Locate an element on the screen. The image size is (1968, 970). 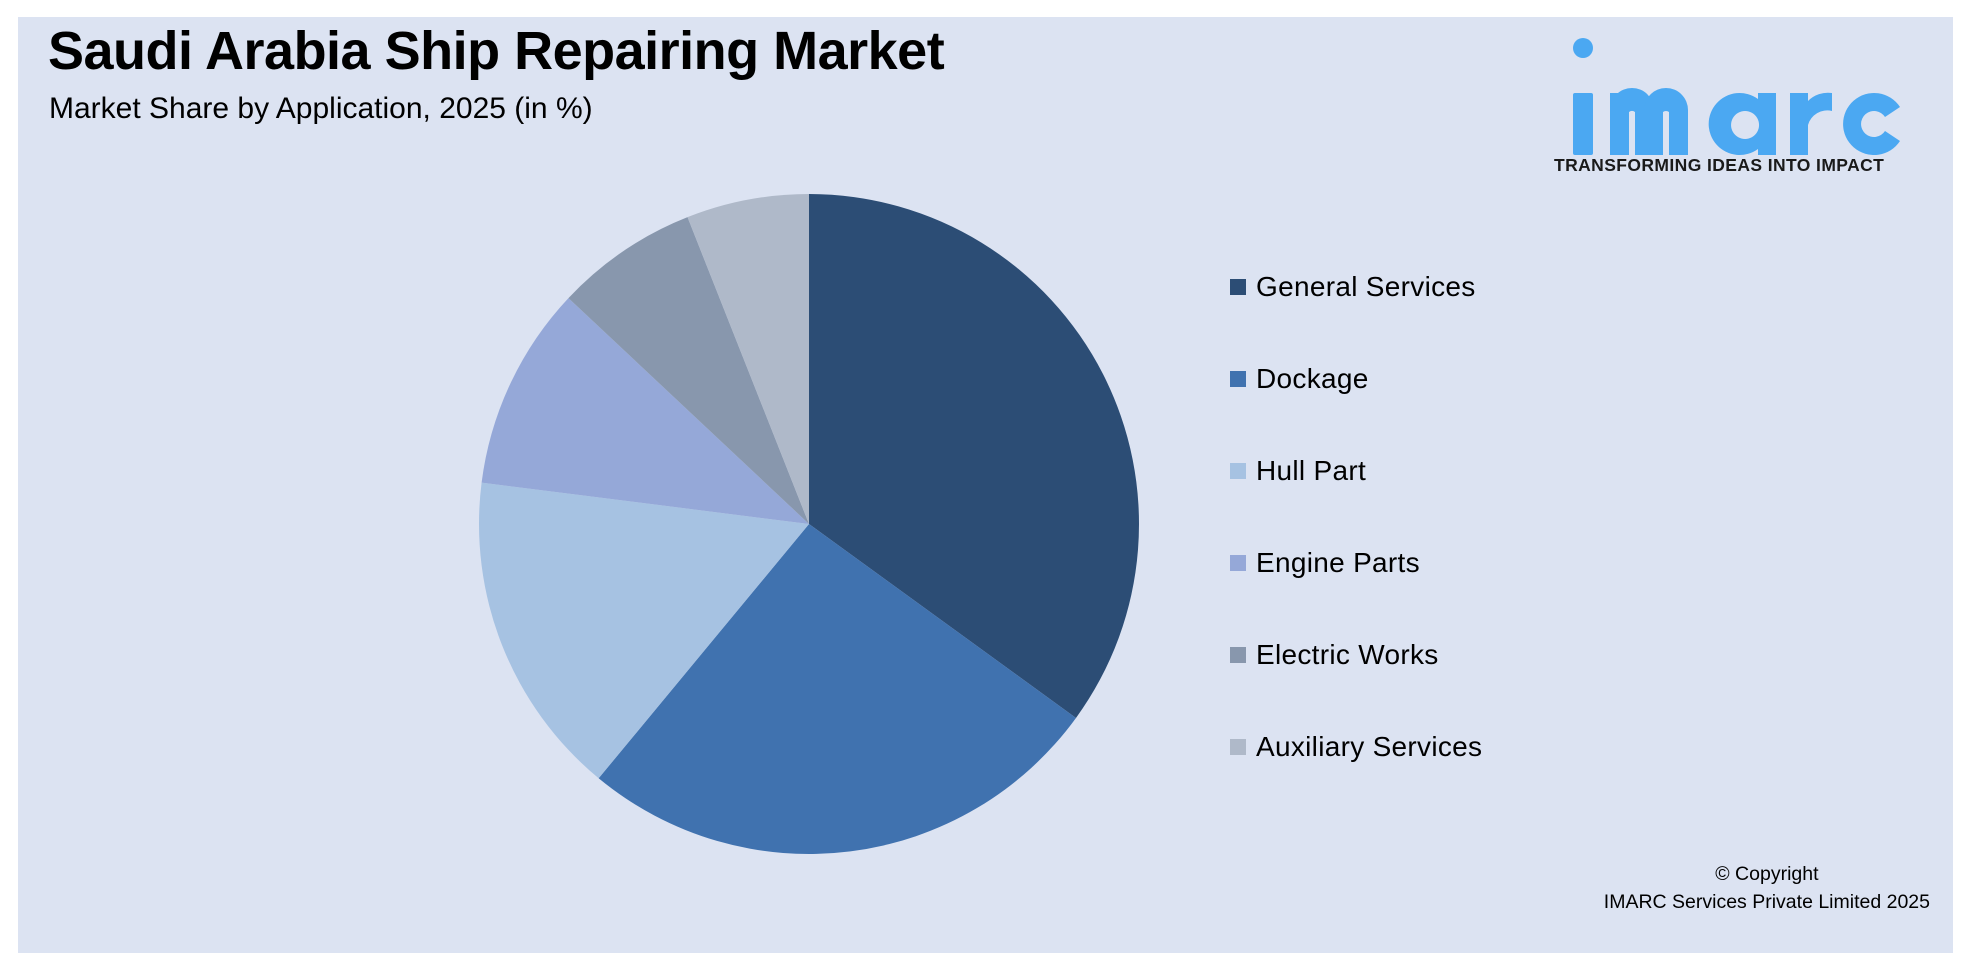
legend-item-electric-works: Electric Works is located at coordinates (1334, 655).